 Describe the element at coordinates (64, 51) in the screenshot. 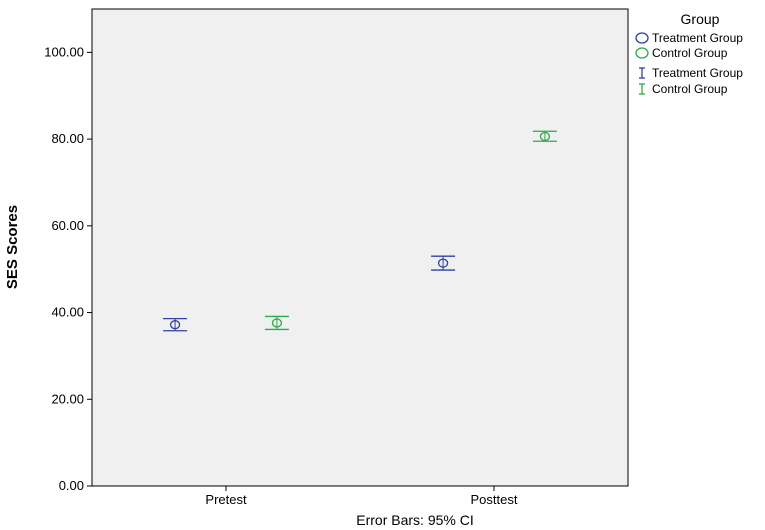

I see `y-tick-label: 100.00` at that location.